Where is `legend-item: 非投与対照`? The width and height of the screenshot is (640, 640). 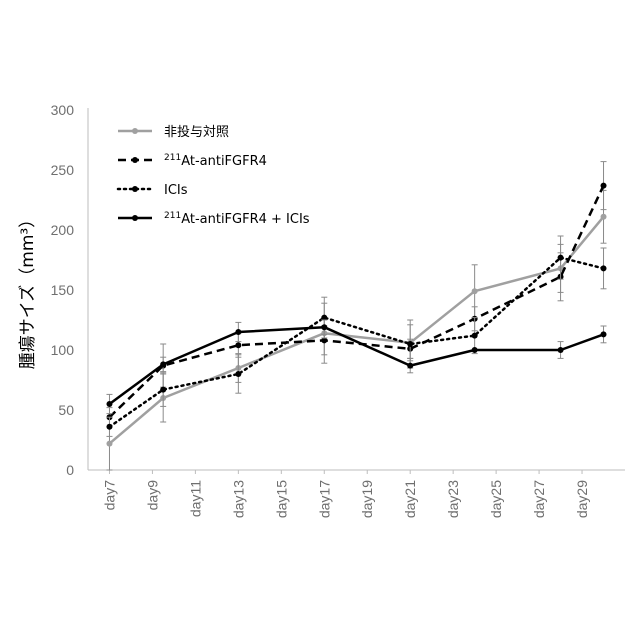
legend-item: 非投与対照 is located at coordinates (173, 132).